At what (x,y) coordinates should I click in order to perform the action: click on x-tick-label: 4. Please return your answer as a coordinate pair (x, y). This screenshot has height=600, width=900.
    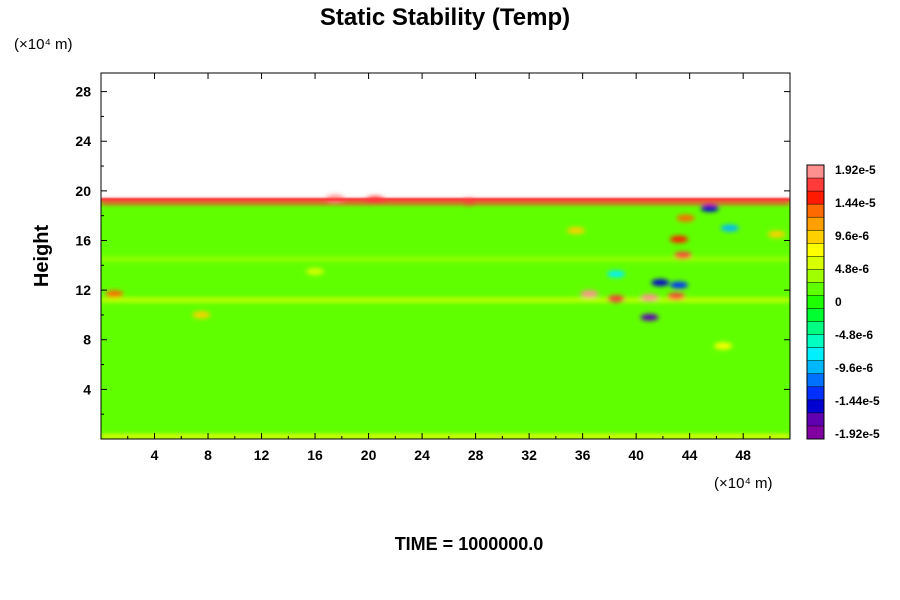
    Looking at the image, I should click on (155, 455).